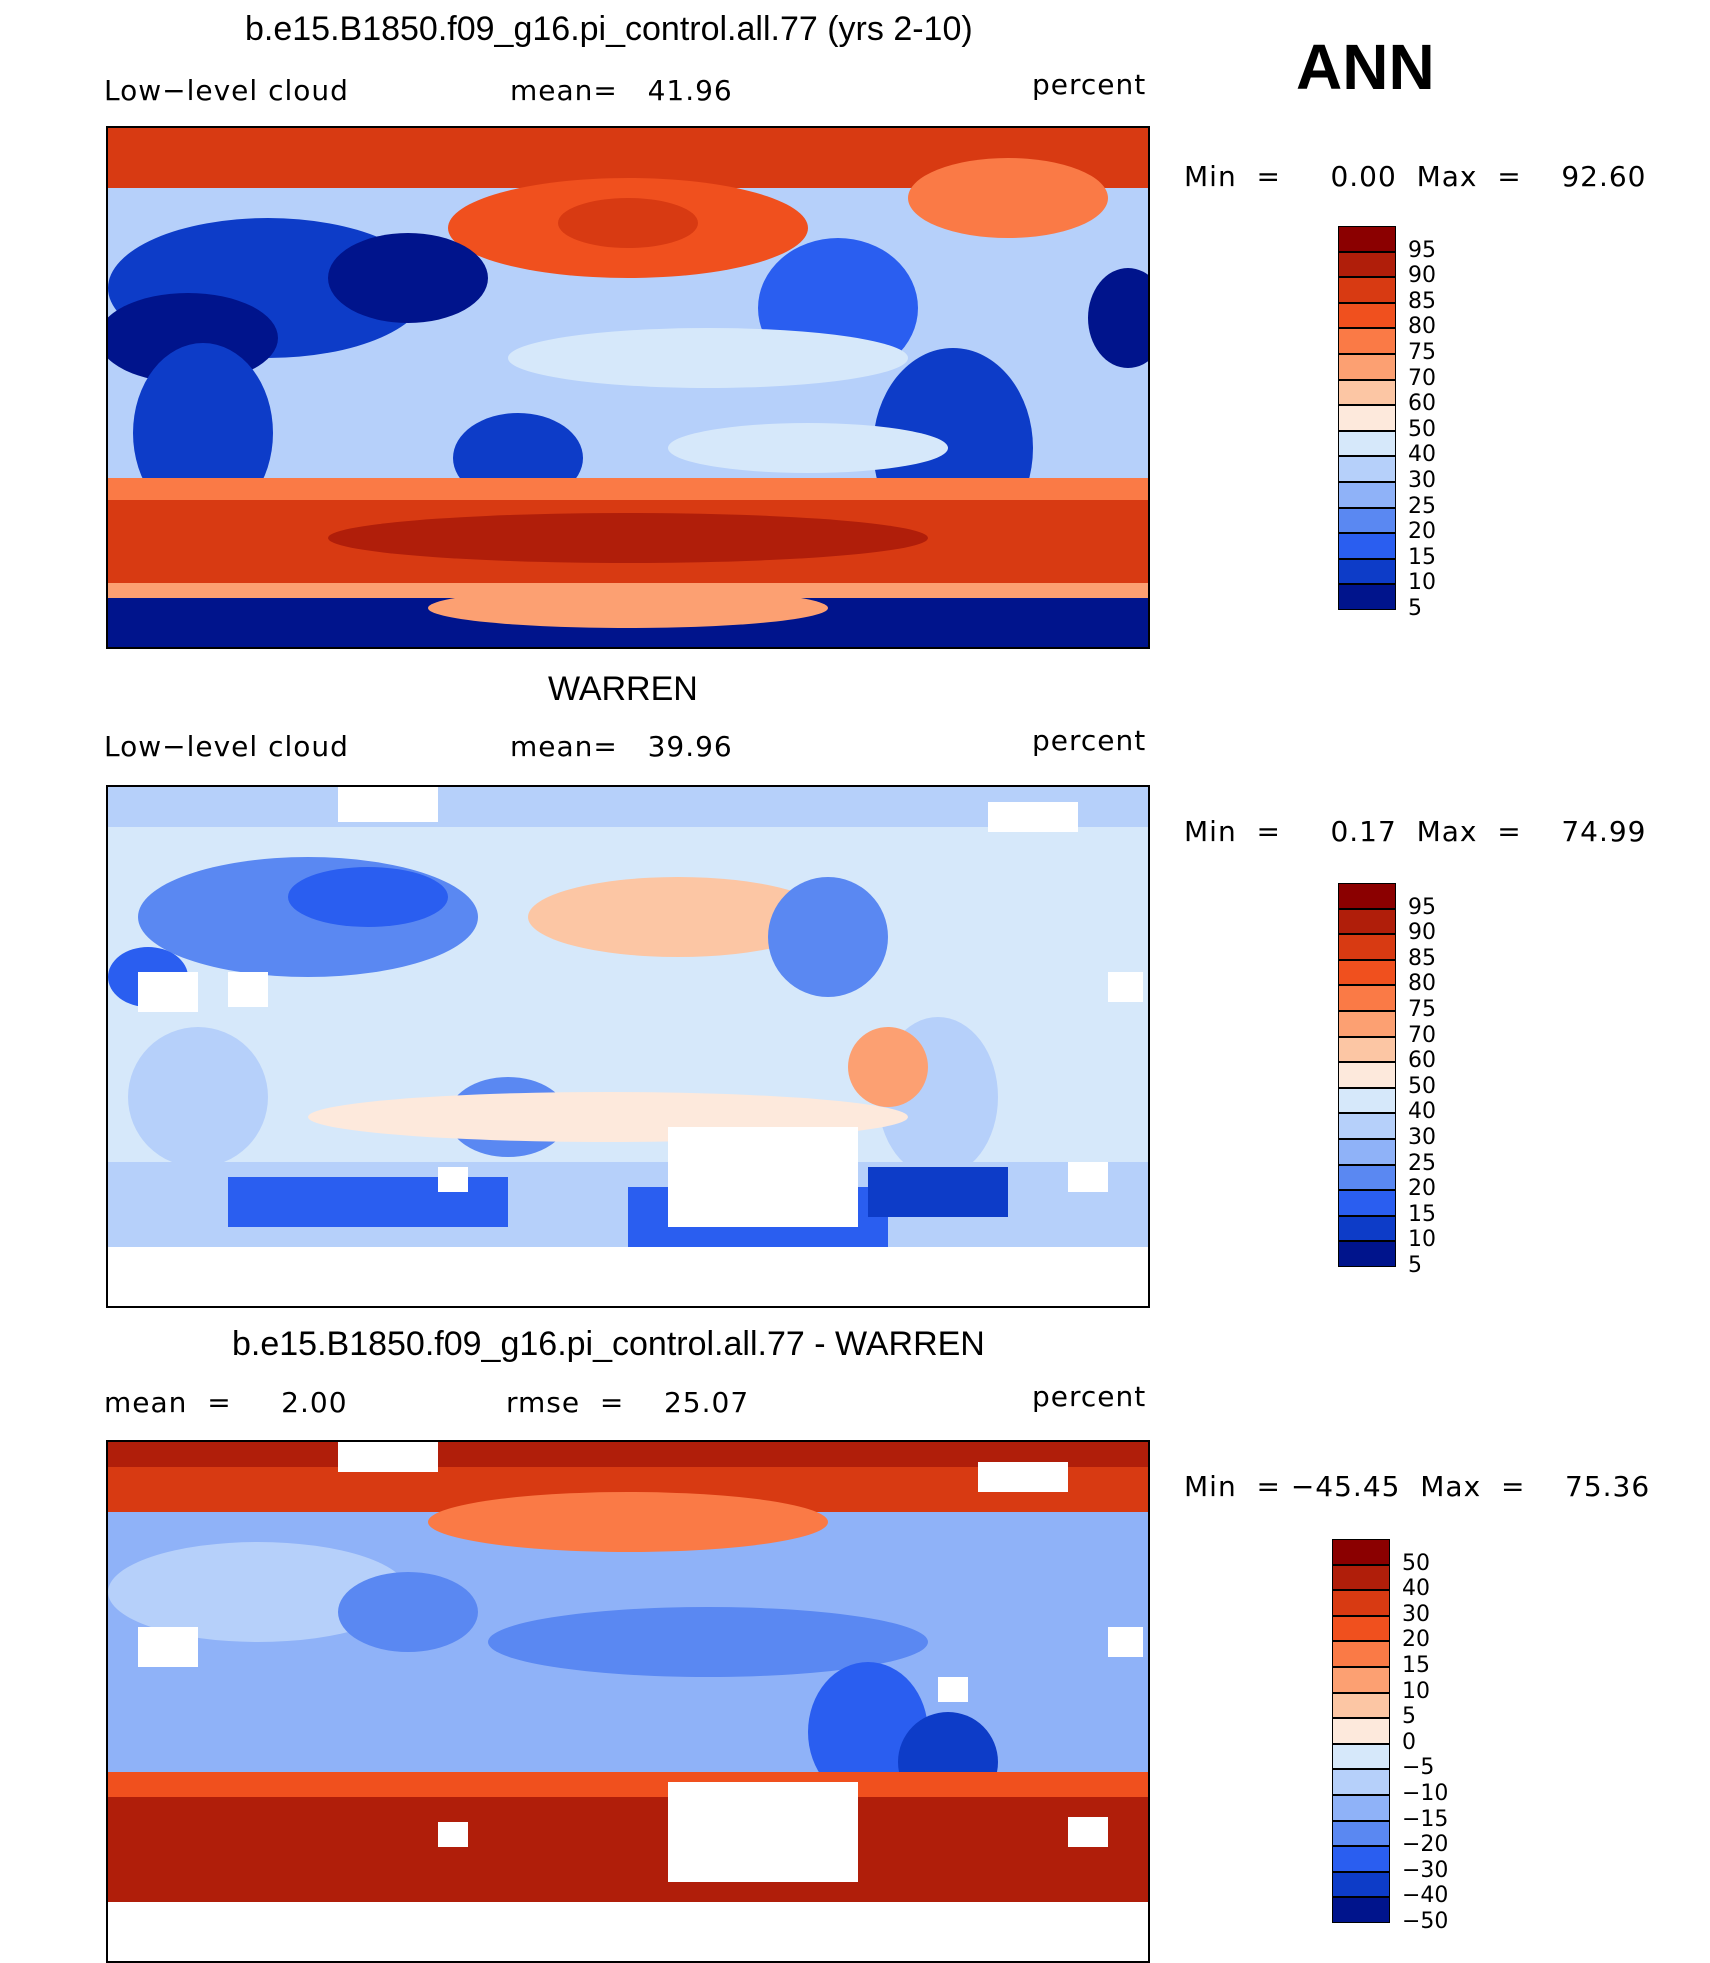  I want to click on colorbar-tick-label: −20, so click(1425, 1845).